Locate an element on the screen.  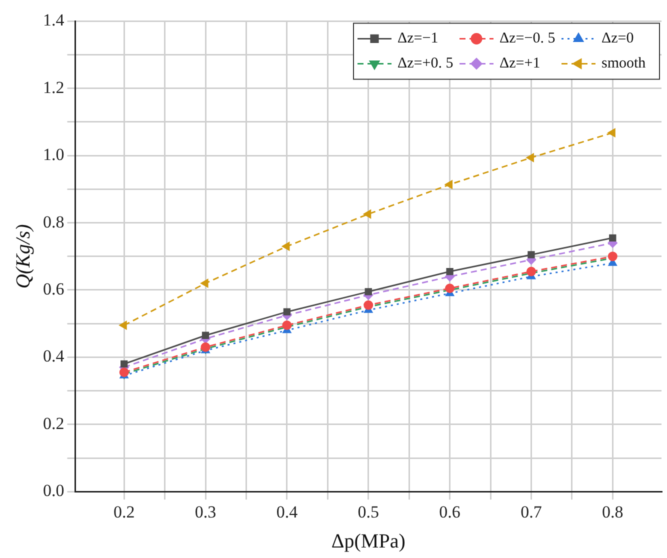
y-tick-label: 0.4 is located at coordinates (54, 356).